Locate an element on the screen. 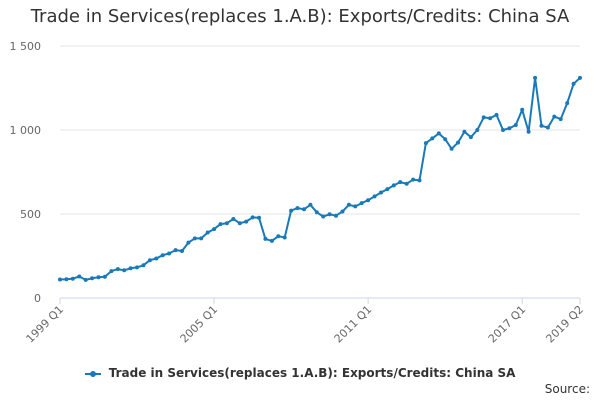  x-axis: 1999 Q1 2005 Q1 2011 Q1 2017 Q1 2019 Q2 is located at coordinates (305, 321).